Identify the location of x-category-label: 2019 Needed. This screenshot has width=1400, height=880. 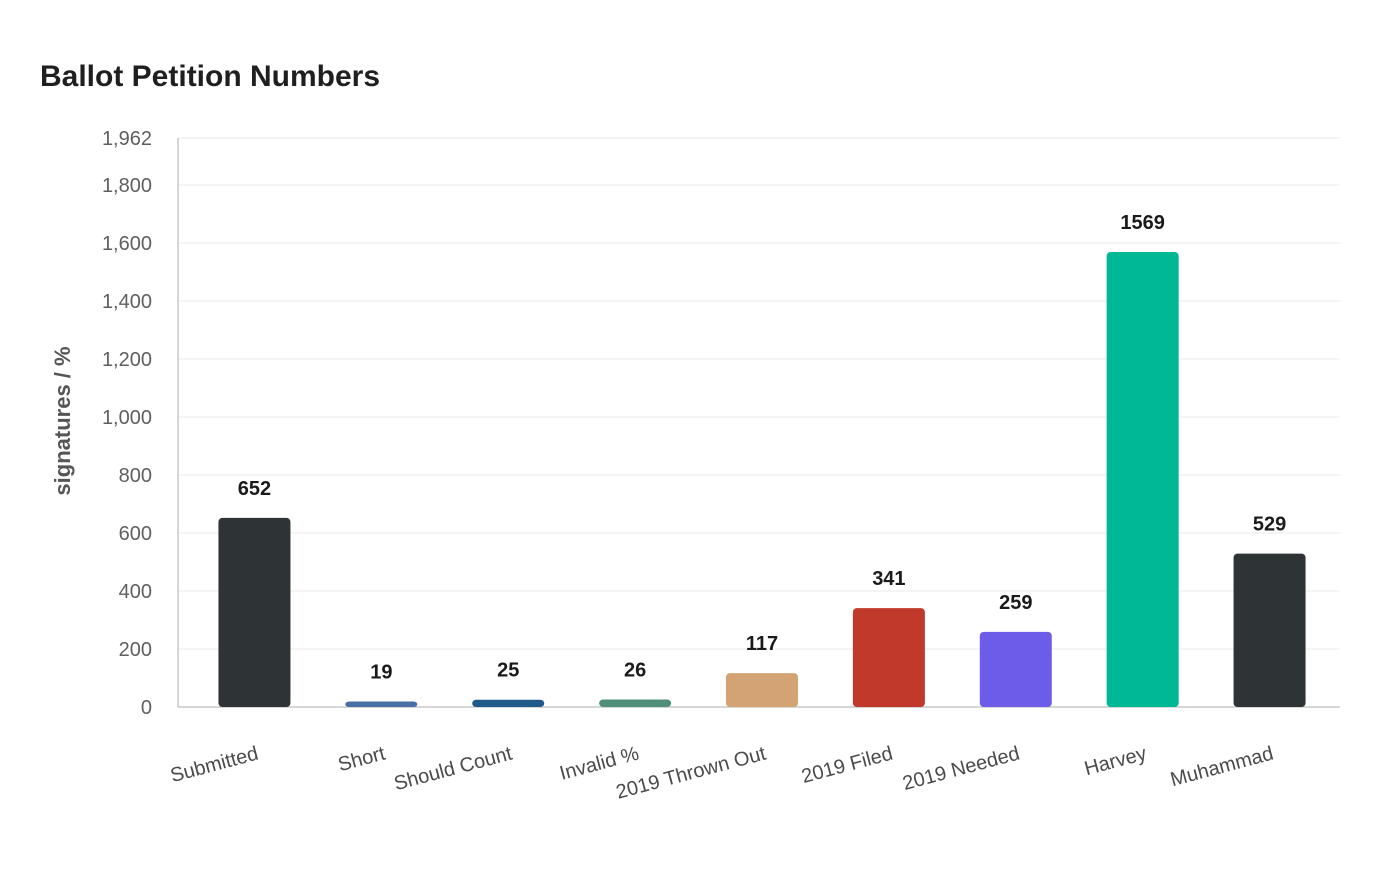
(961, 769).